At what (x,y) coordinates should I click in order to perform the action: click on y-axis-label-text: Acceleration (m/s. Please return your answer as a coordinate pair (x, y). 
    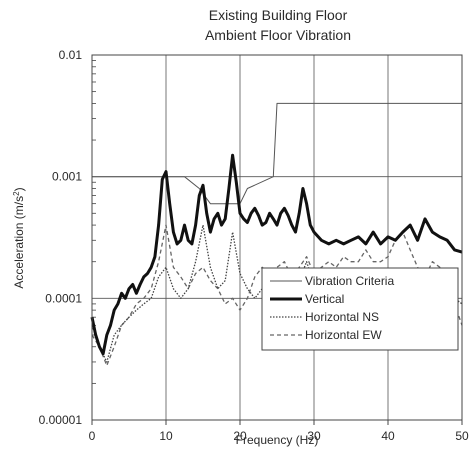
    Looking at the image, I should click on (19, 242).